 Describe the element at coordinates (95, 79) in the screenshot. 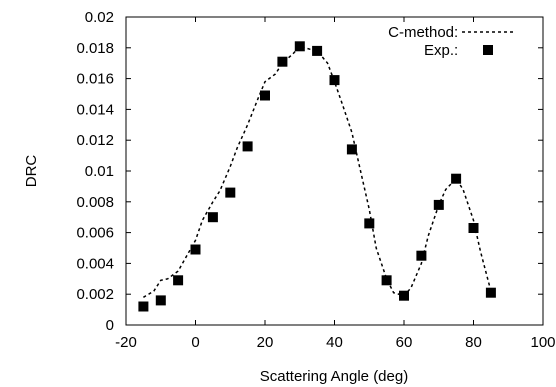

I see `y-tick-label: 0.016` at that location.